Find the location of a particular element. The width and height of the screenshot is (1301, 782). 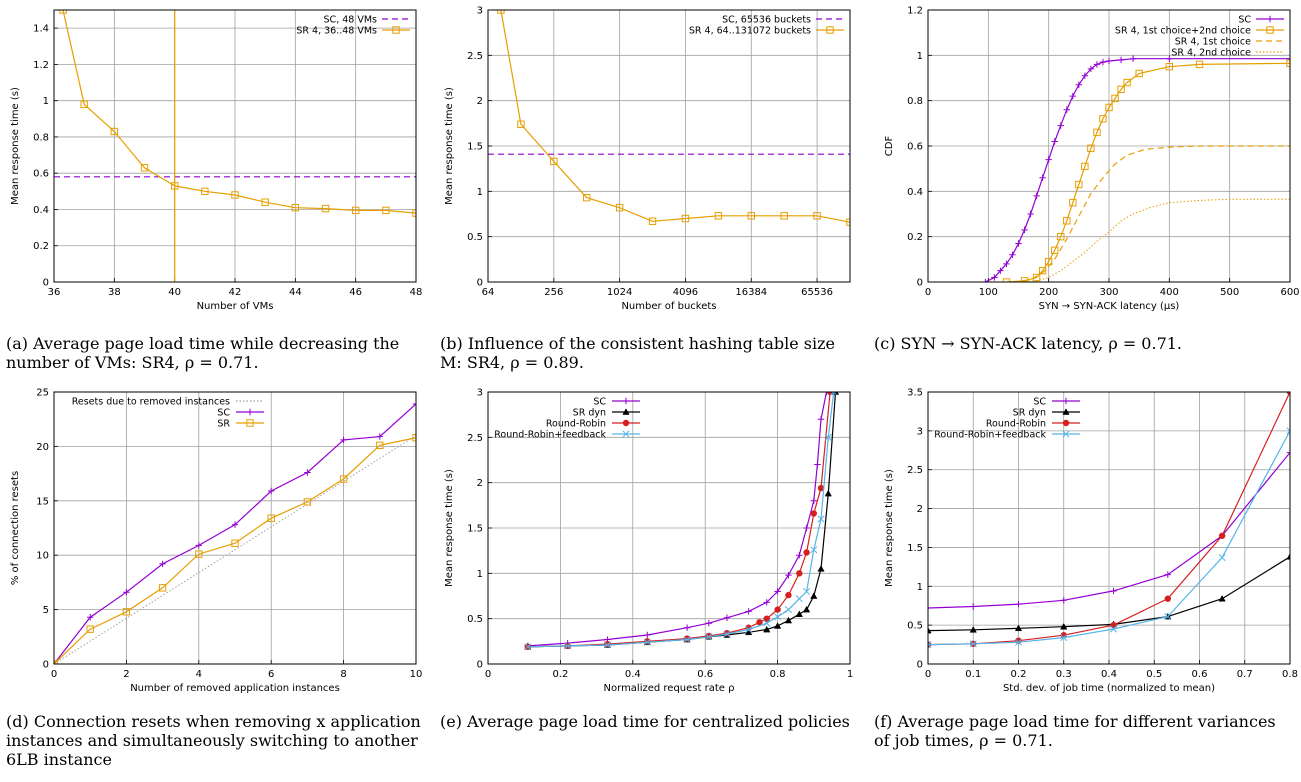

x-tick-label: 400 is located at coordinates (1169, 292).